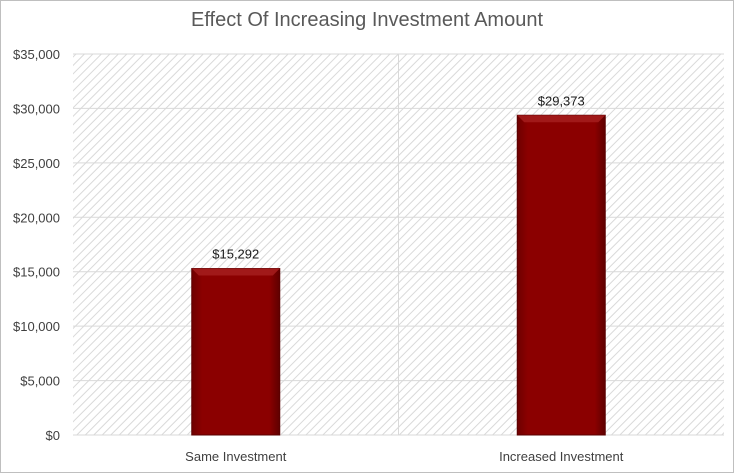  What do you see at coordinates (53, 435) in the screenshot?
I see `y-tick-label: $0` at bounding box center [53, 435].